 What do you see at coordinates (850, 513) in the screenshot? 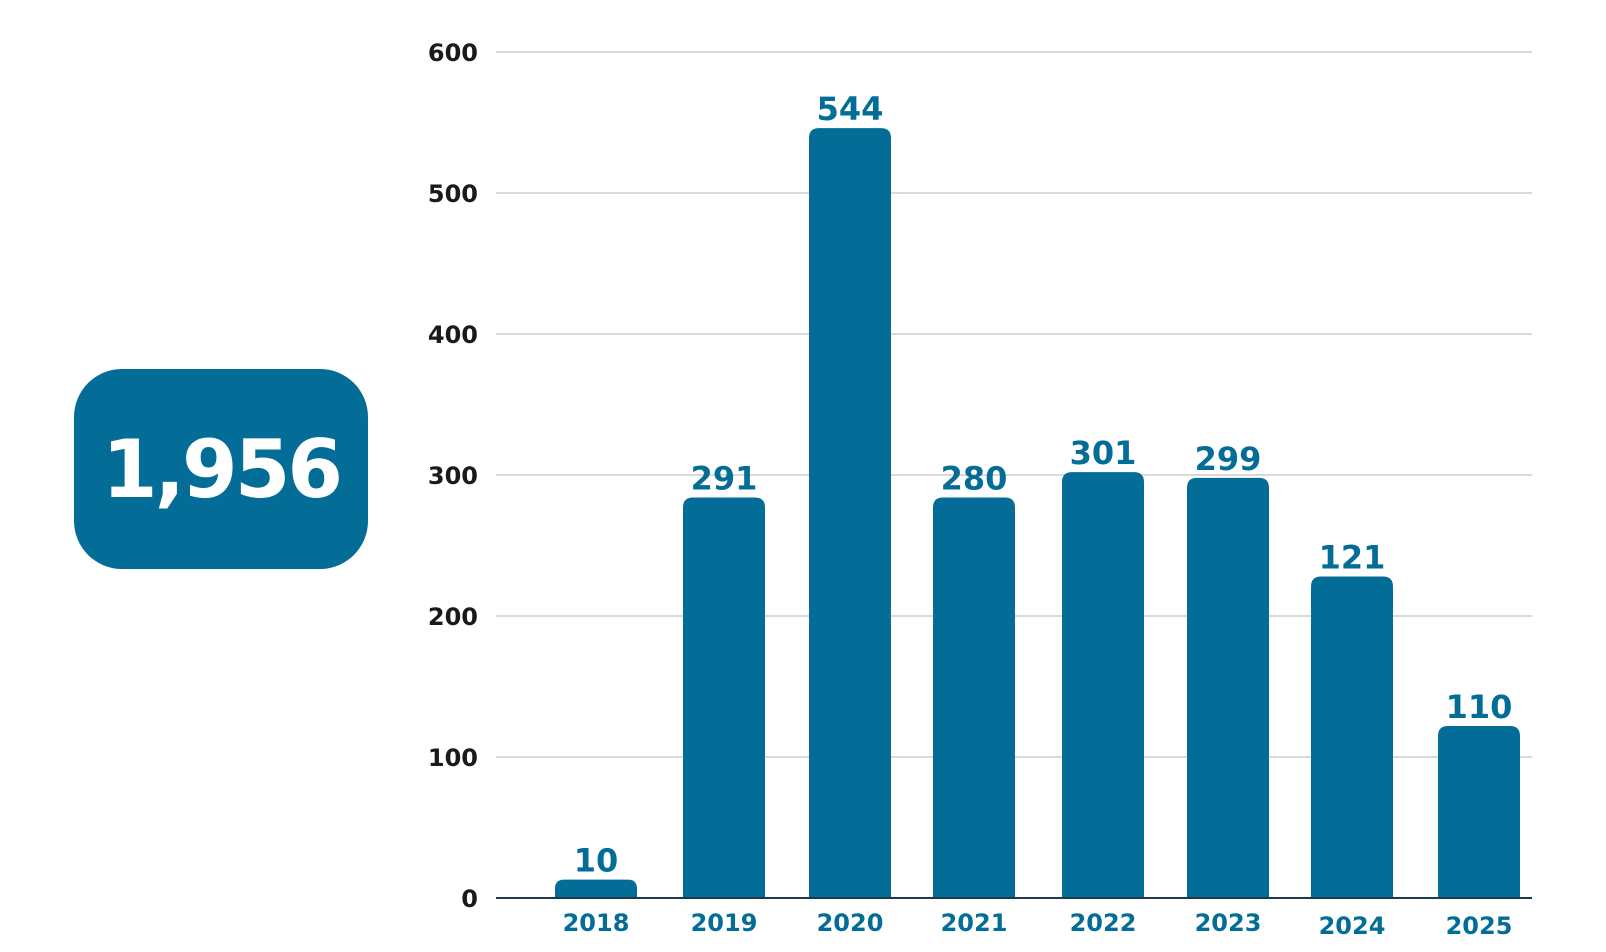
I see `bar-2020` at bounding box center [850, 513].